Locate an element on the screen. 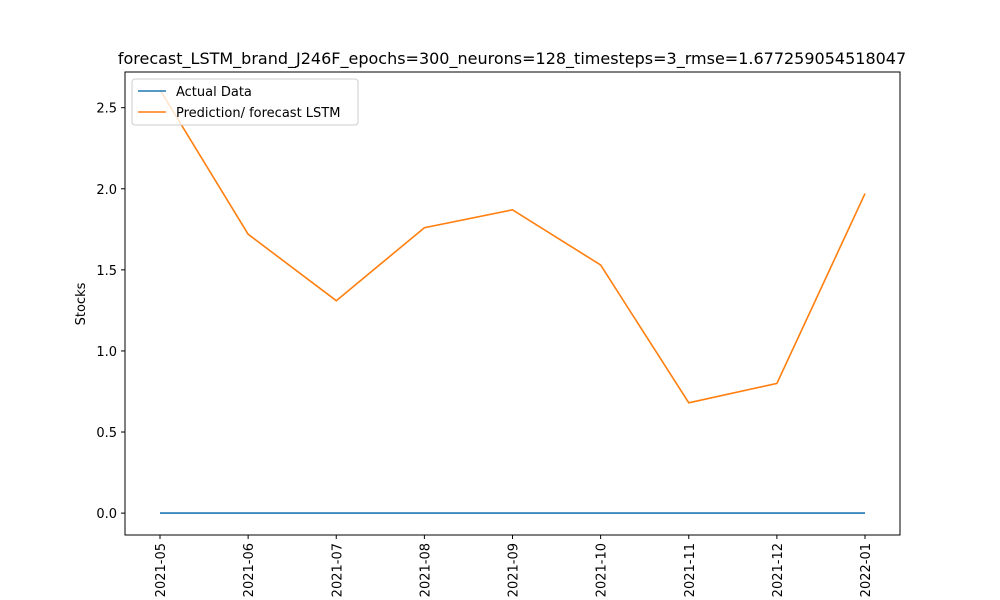 Image resolution: width=1000 pixels, height=600 pixels. y-axis: 0.0 0.5 1.0 1.5 2.0 2.5 is located at coordinates (110, 312).